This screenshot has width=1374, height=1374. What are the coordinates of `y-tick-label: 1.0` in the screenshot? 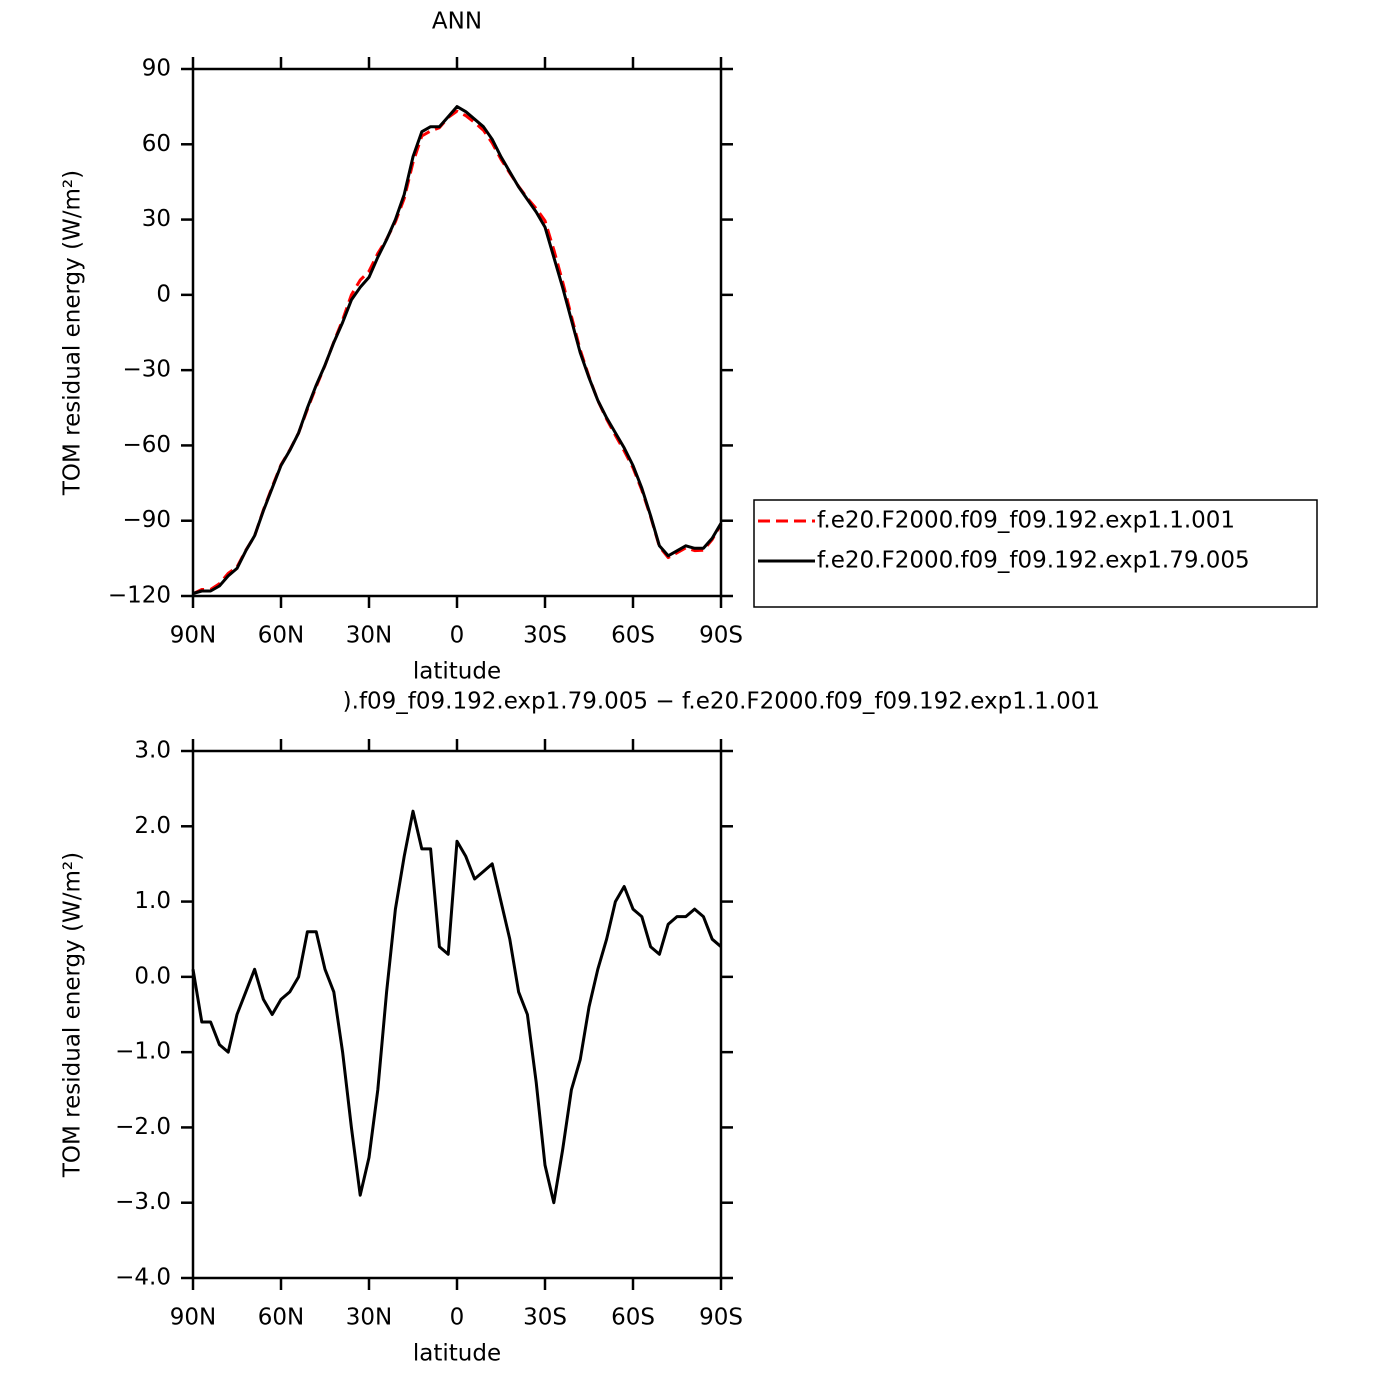 It's located at (152, 901).